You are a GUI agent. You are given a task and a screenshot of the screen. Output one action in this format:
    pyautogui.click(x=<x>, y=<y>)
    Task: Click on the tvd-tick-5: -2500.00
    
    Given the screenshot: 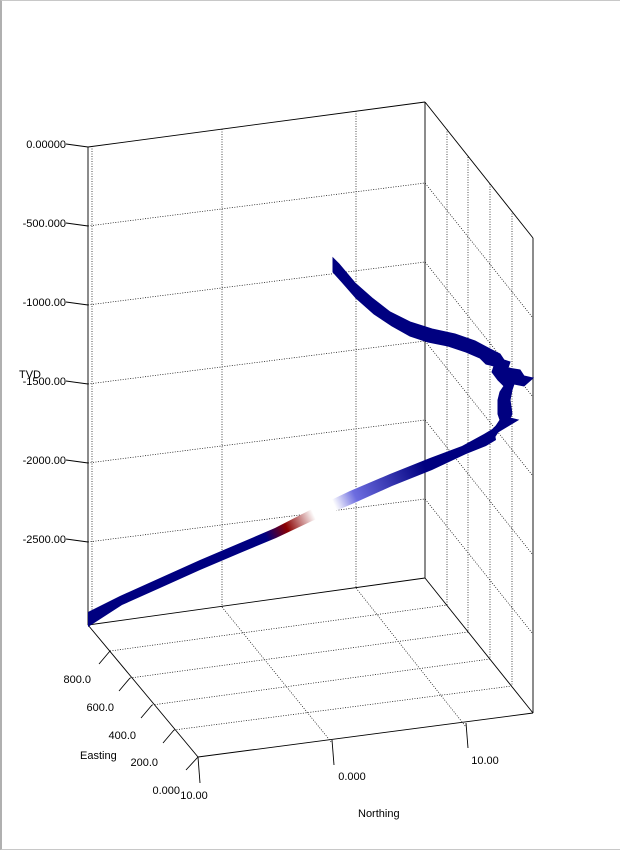 What is the action you would take?
    pyautogui.click(x=44, y=540)
    